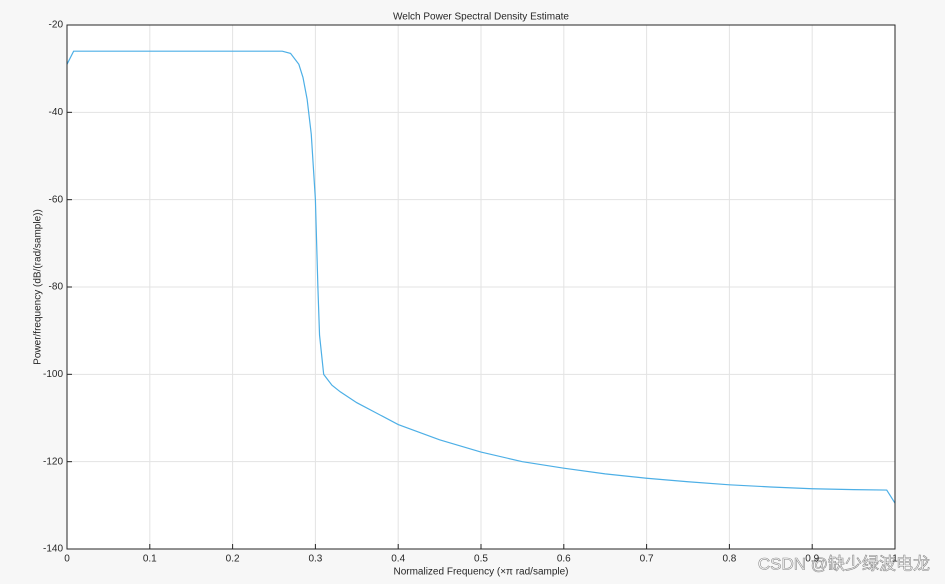 The image size is (945, 584). Describe the element at coordinates (895, 559) in the screenshot. I see `x-tick-label: 1` at that location.